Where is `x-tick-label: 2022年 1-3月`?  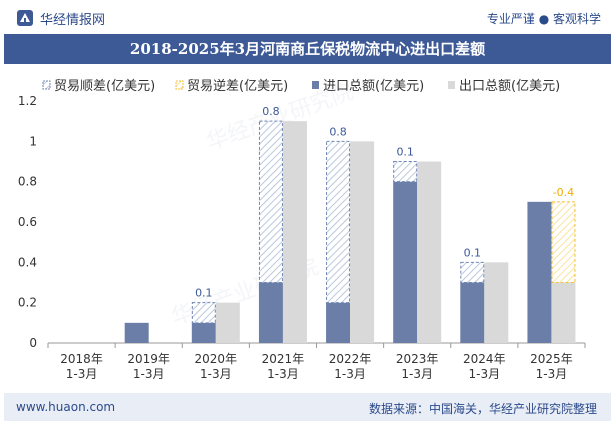 x-tick-label: 2022年 1-3月 is located at coordinates (350, 366).